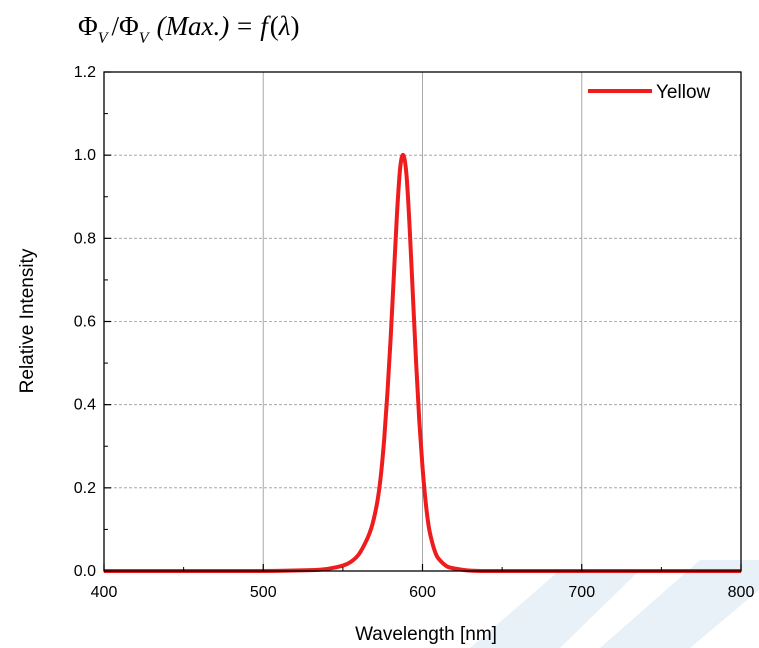 This screenshot has width=759, height=648. Describe the element at coordinates (85, 488) in the screenshot. I see `y-tick-label: 0.2` at that location.